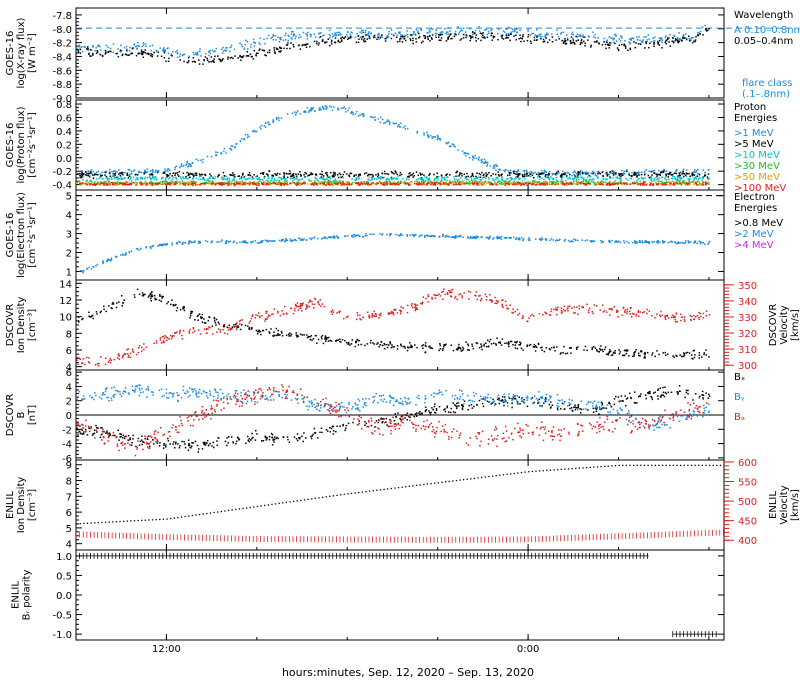 This screenshot has width=800, height=680. Describe the element at coordinates (69, 216) in the screenshot. I see `y-tick-label: 4` at that location.